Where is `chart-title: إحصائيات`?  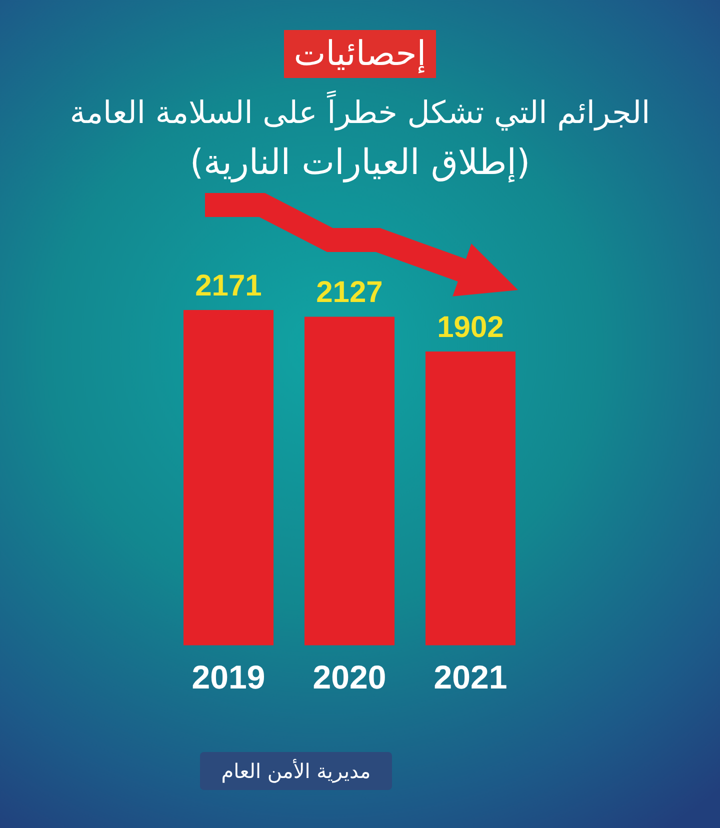
chart-title: إحصائيات is located at coordinates (360, 54).